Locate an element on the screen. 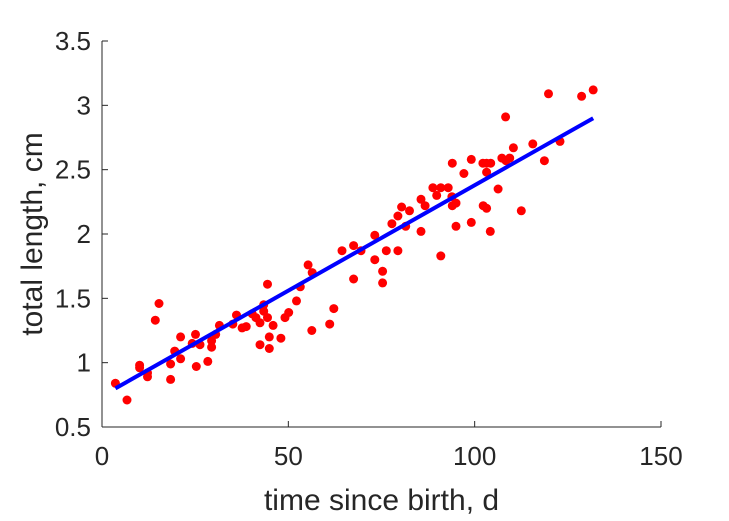 This screenshot has width=729, height=521. x-tick-label: 100 is located at coordinates (474, 456).